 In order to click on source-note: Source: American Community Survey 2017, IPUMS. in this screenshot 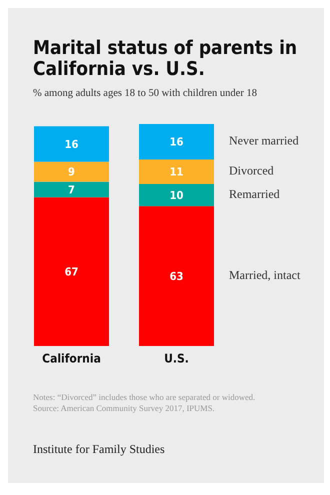, I will do `click(124, 408)`.